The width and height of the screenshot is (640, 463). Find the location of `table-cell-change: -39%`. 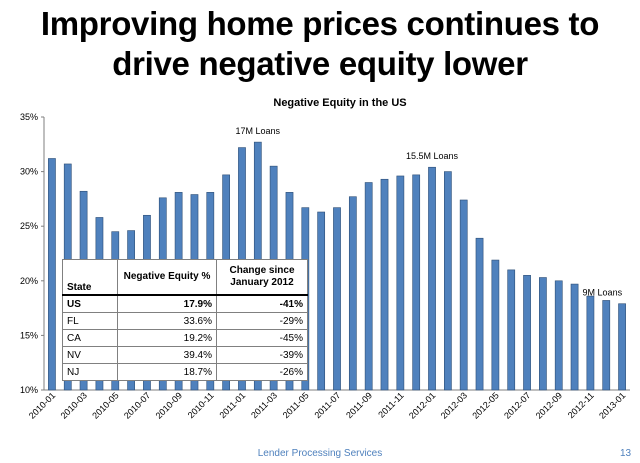

table-cell-change: -39% is located at coordinates (262, 355).